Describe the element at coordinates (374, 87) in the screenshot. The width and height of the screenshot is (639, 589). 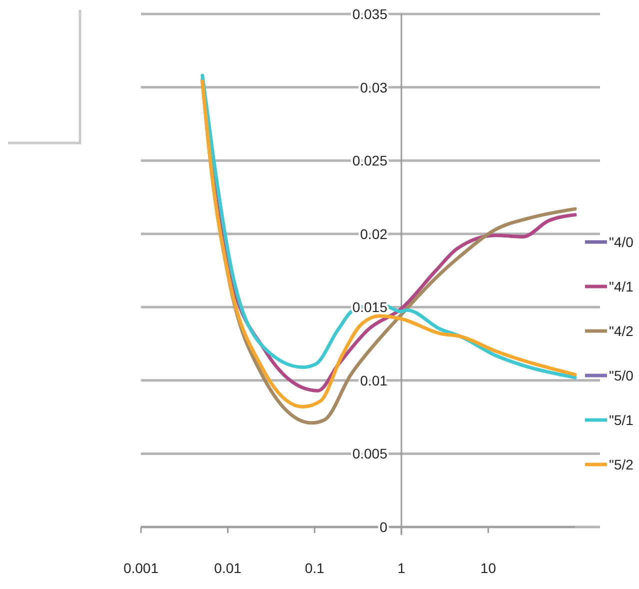
I see `y-tick-label: 0.03` at that location.